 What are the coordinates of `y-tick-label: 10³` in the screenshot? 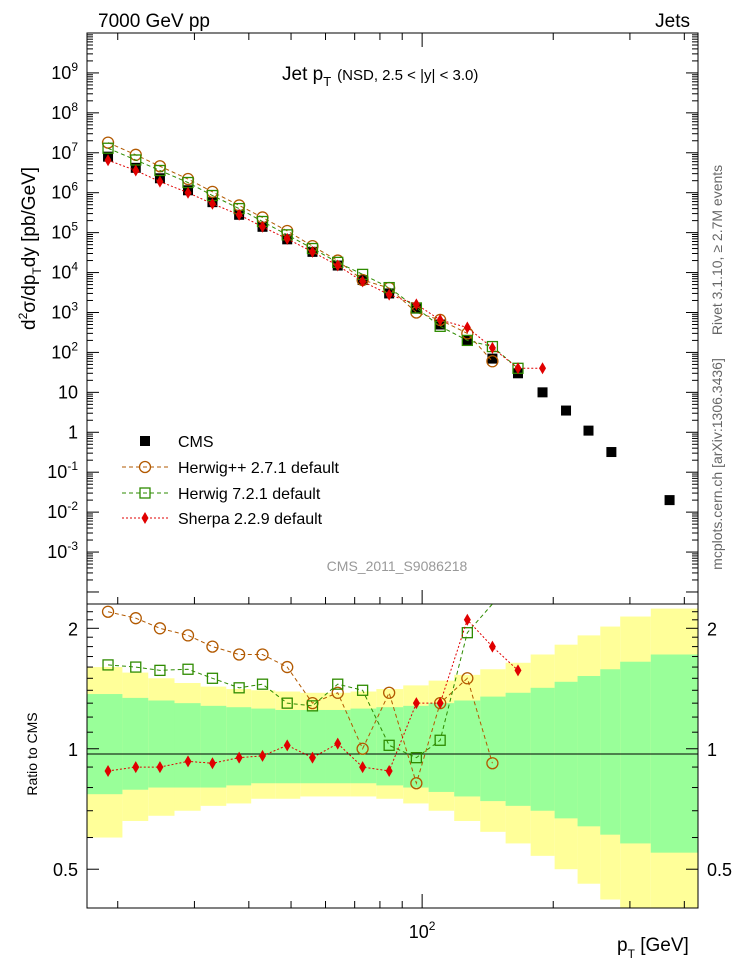 It's located at (64, 310).